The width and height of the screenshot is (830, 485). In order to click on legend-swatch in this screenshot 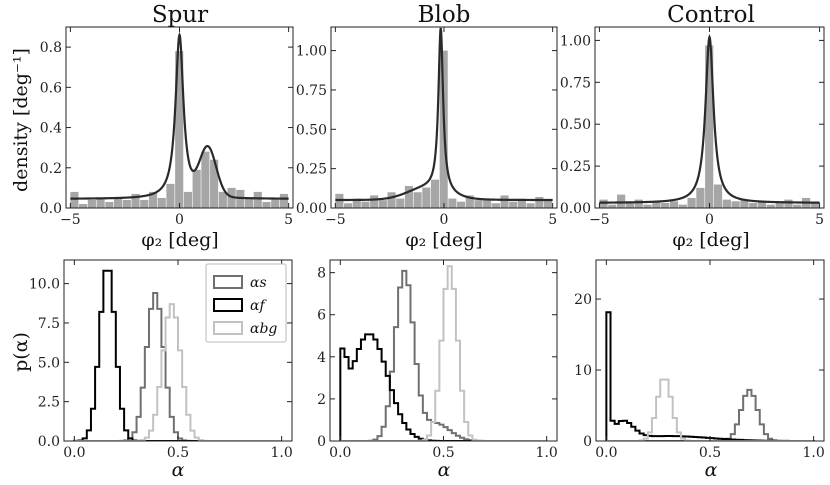, I will do `click(228, 282)`.